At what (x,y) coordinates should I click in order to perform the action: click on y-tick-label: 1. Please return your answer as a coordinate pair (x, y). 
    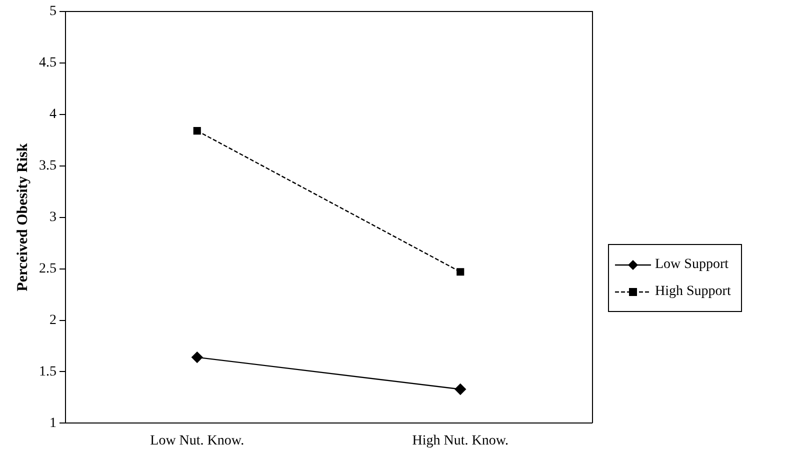
    Looking at the image, I should click on (53, 423).